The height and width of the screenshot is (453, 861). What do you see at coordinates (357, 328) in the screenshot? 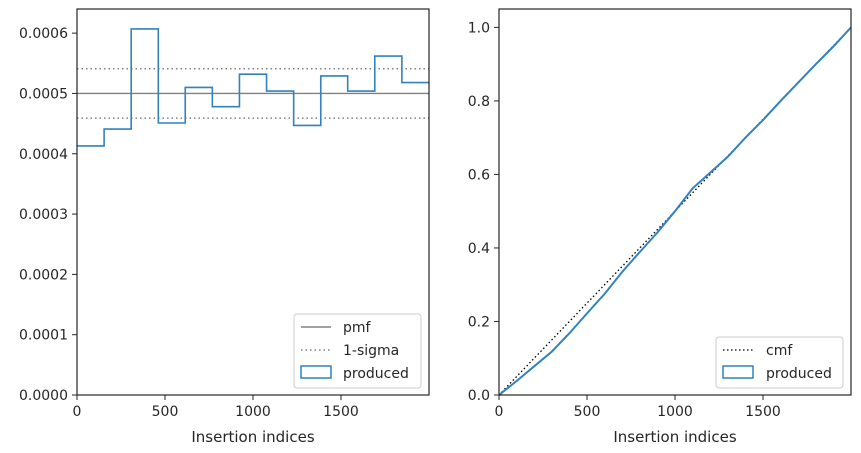
I see `legend-pmf-label: pmf` at bounding box center [357, 328].